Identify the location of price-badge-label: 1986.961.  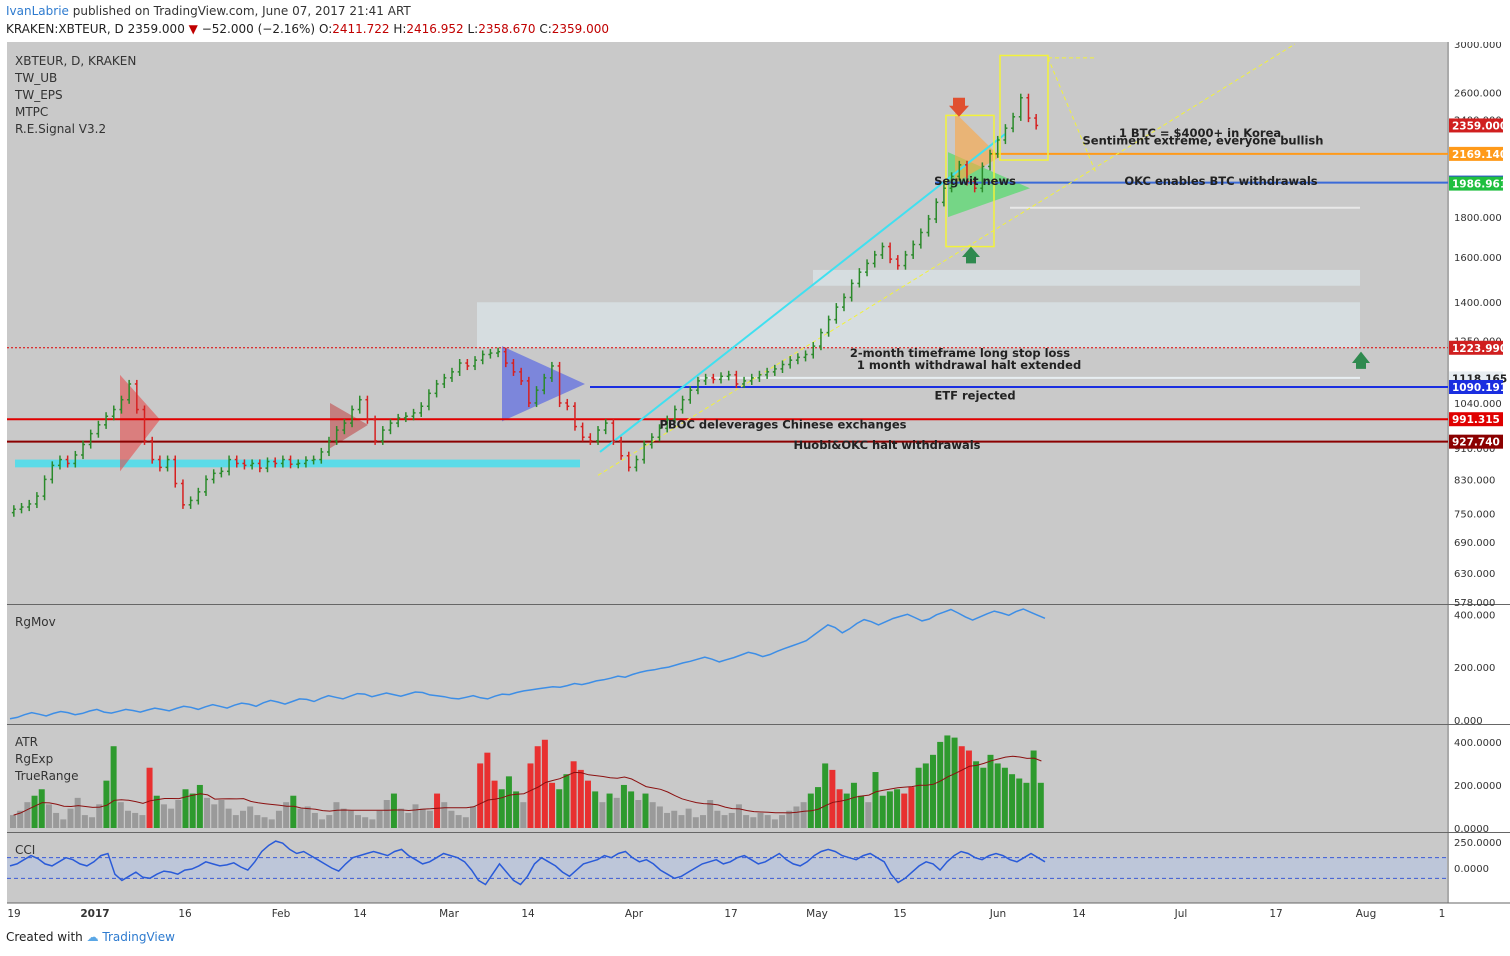
(1479, 185).